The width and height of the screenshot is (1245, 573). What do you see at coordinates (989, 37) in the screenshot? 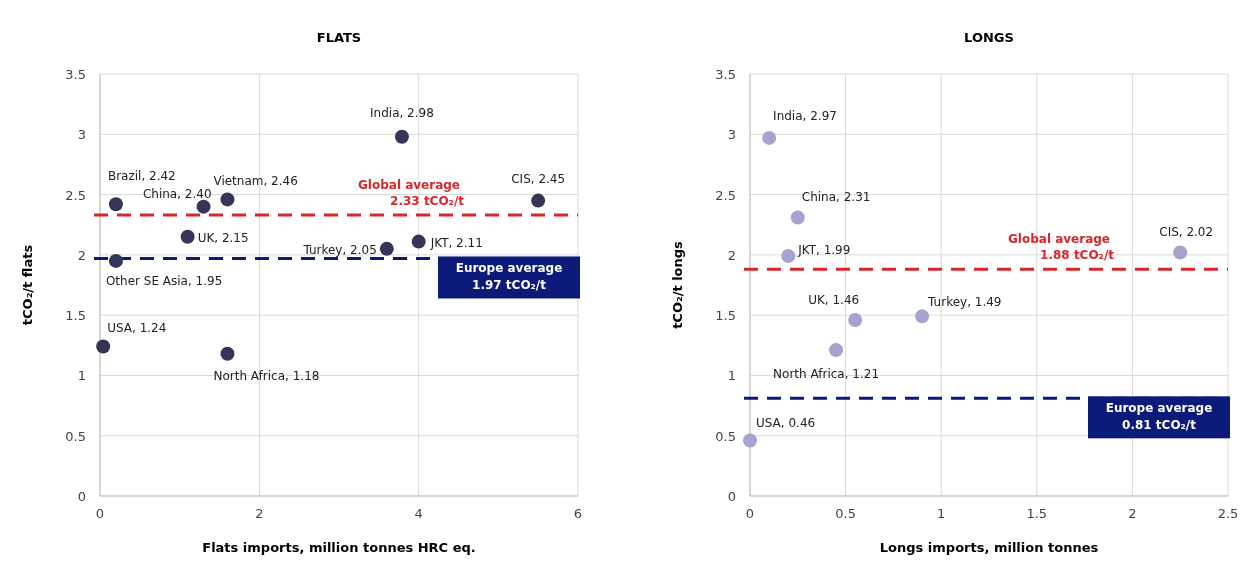
I see `chart-title: LONGS` at bounding box center [989, 37].